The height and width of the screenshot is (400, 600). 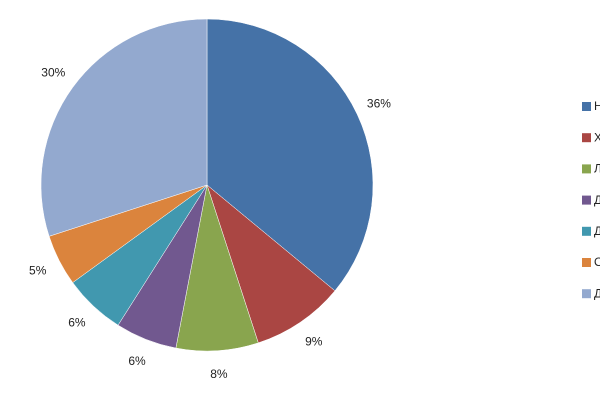 What do you see at coordinates (597, 137) in the screenshot?
I see `legend-label: Х` at bounding box center [597, 137].